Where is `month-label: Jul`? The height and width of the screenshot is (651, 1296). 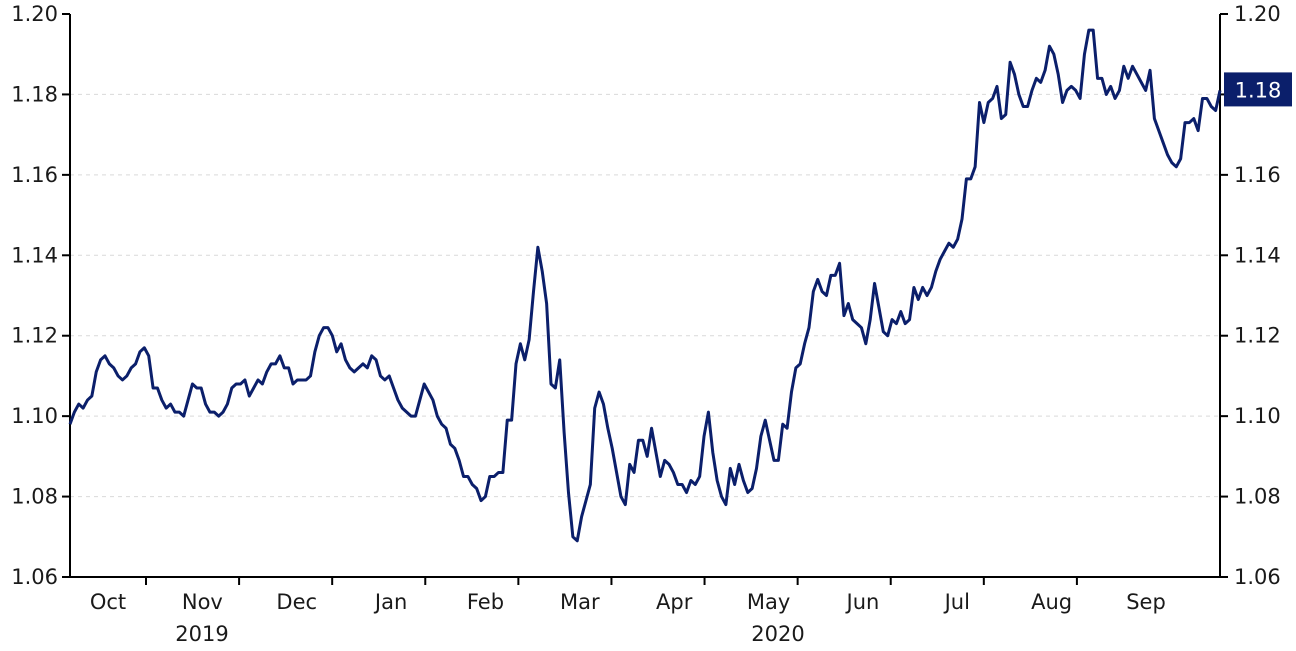 month-label: Jul is located at coordinates (956, 602).